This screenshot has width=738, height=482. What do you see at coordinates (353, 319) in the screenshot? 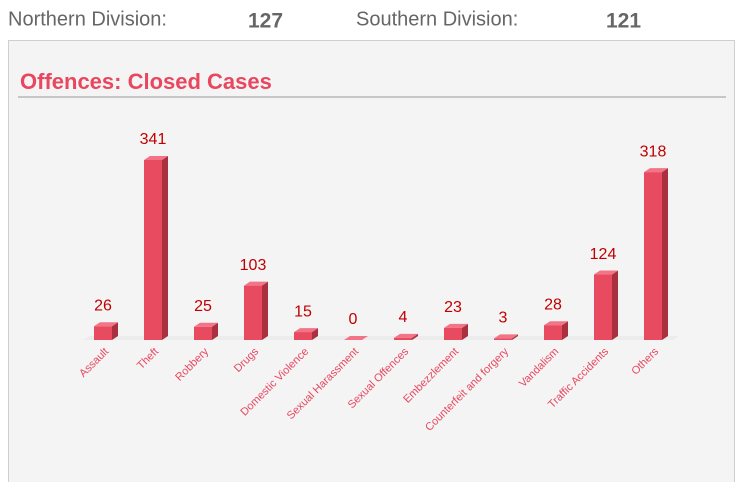
I see `value-label: 0` at bounding box center [353, 319].